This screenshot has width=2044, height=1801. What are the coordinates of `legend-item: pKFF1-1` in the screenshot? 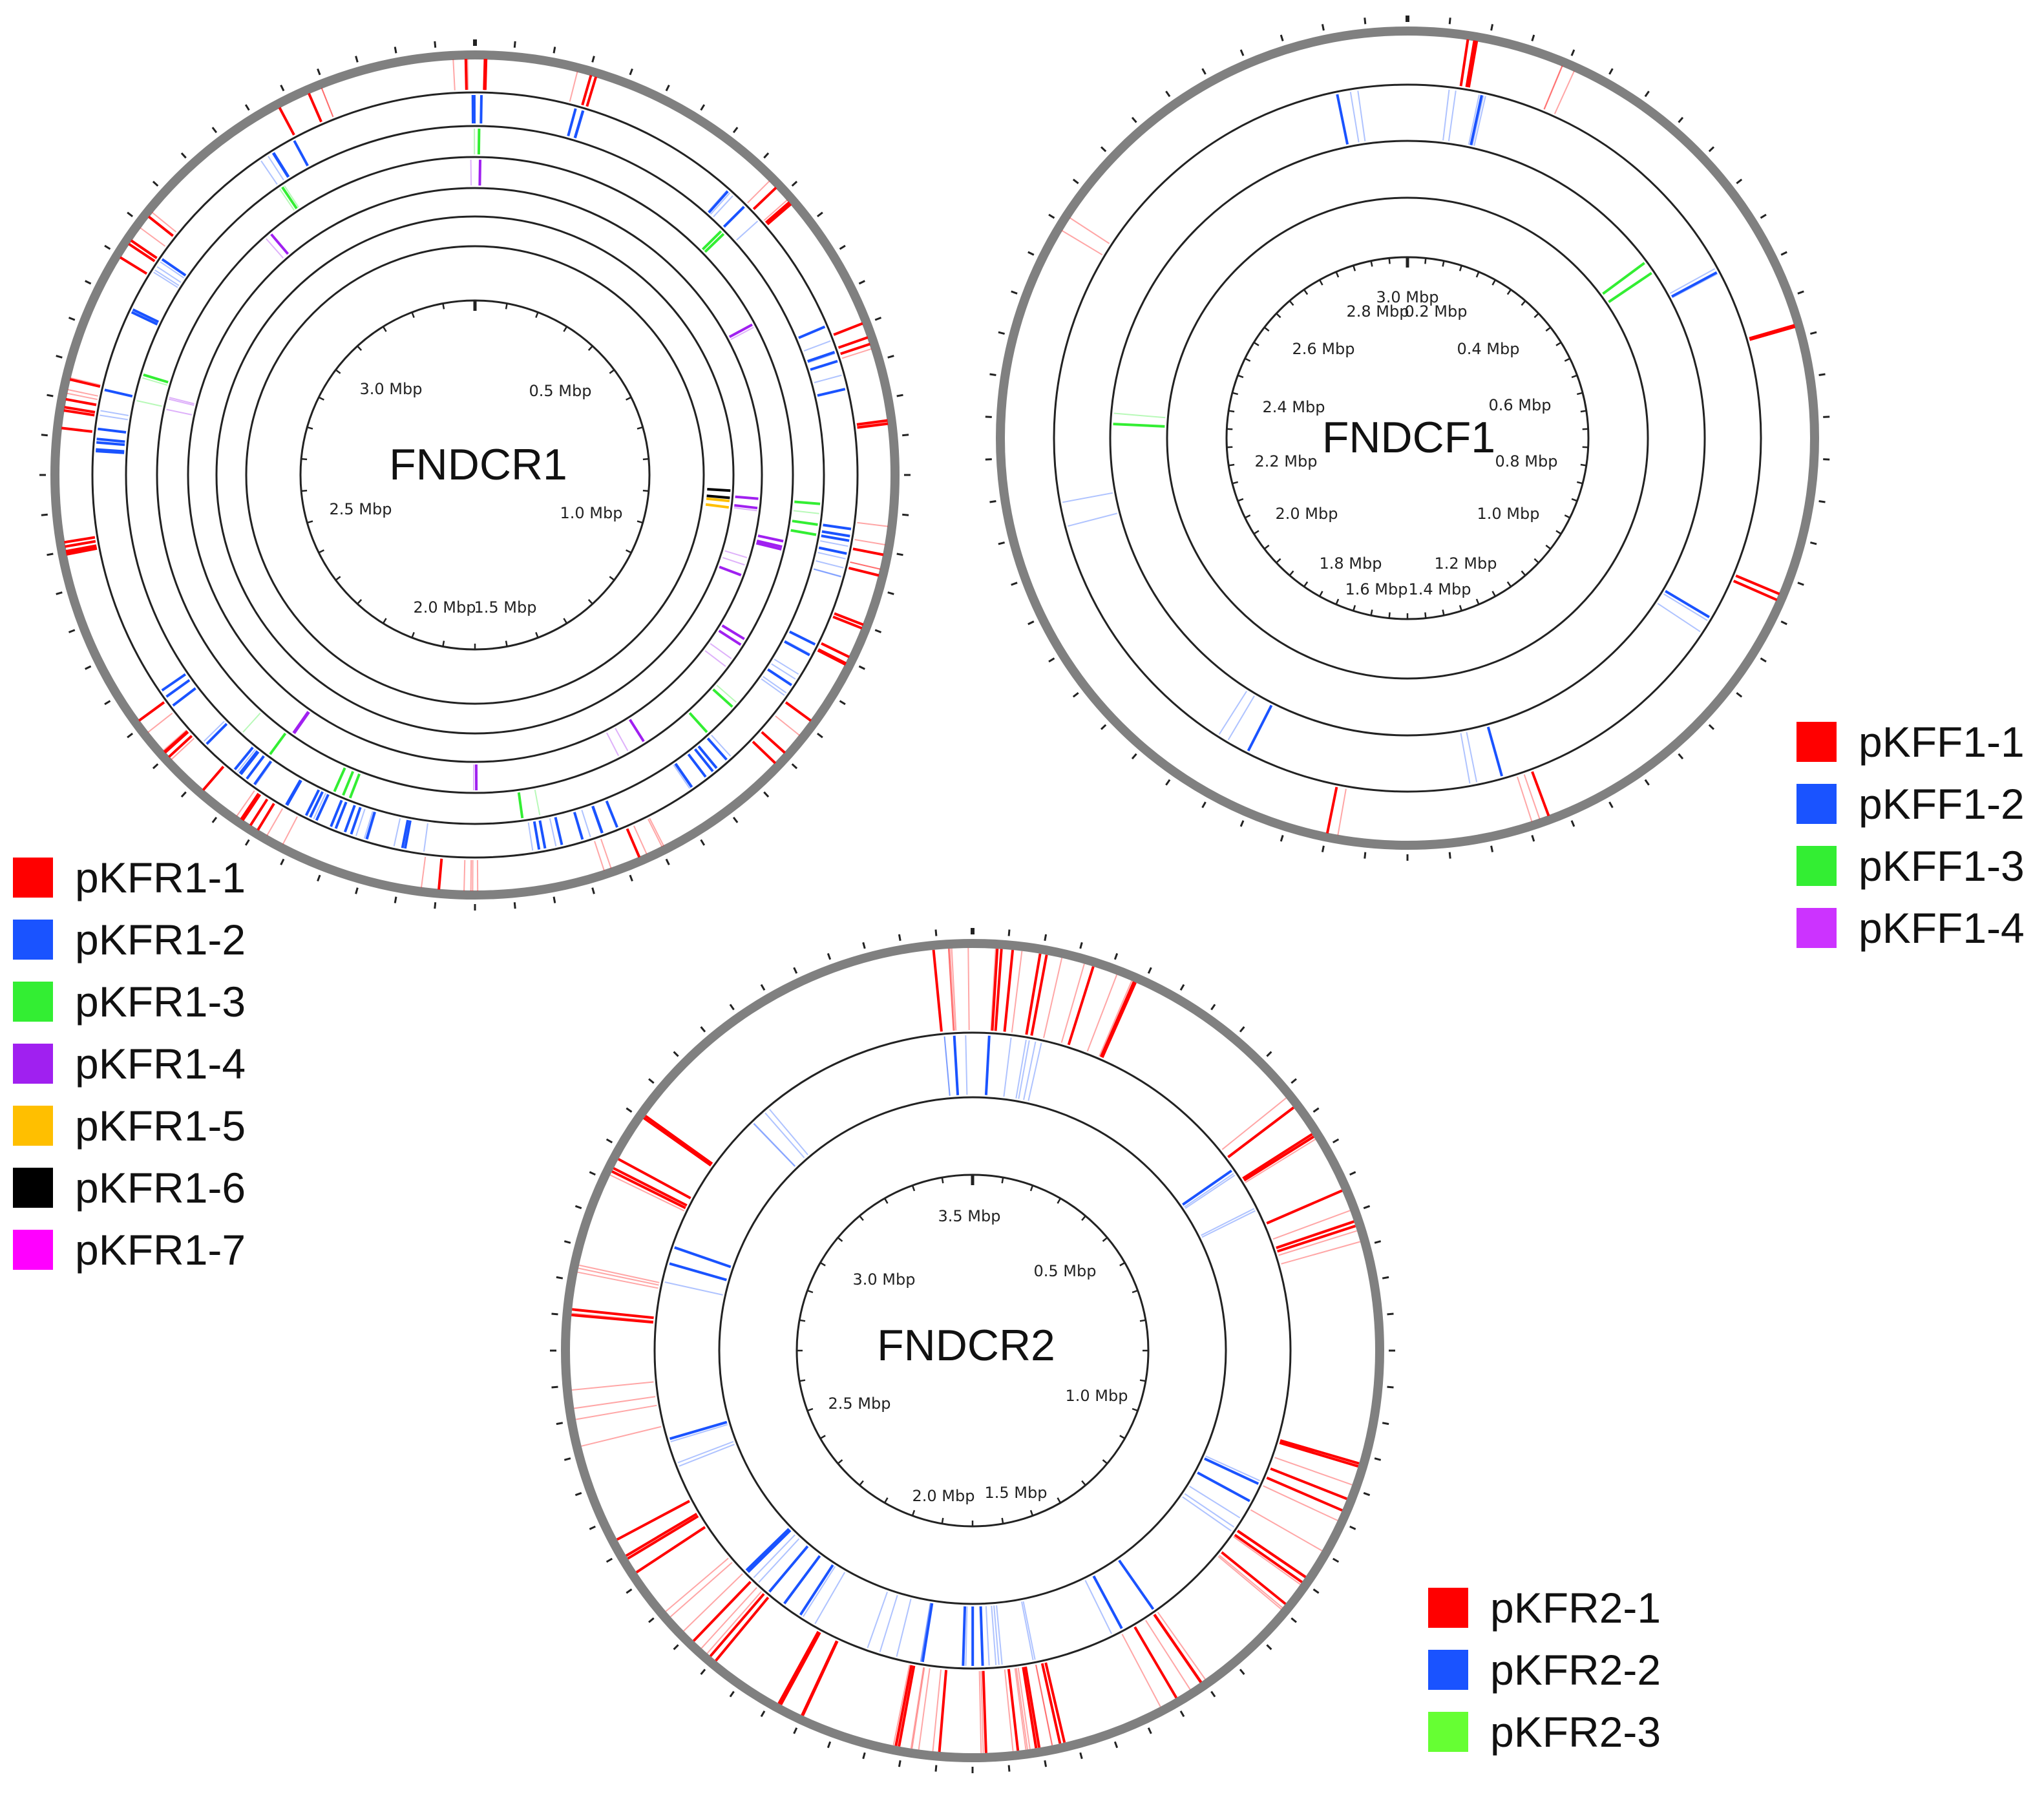 It's located at (1910, 742).